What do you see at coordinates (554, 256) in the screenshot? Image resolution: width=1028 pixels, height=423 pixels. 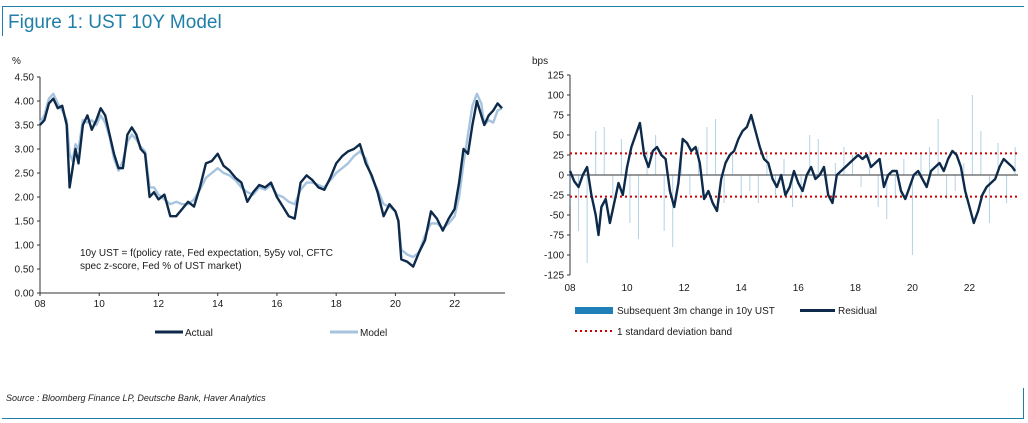 I see `right-y-tick-label: -100` at bounding box center [554, 256].